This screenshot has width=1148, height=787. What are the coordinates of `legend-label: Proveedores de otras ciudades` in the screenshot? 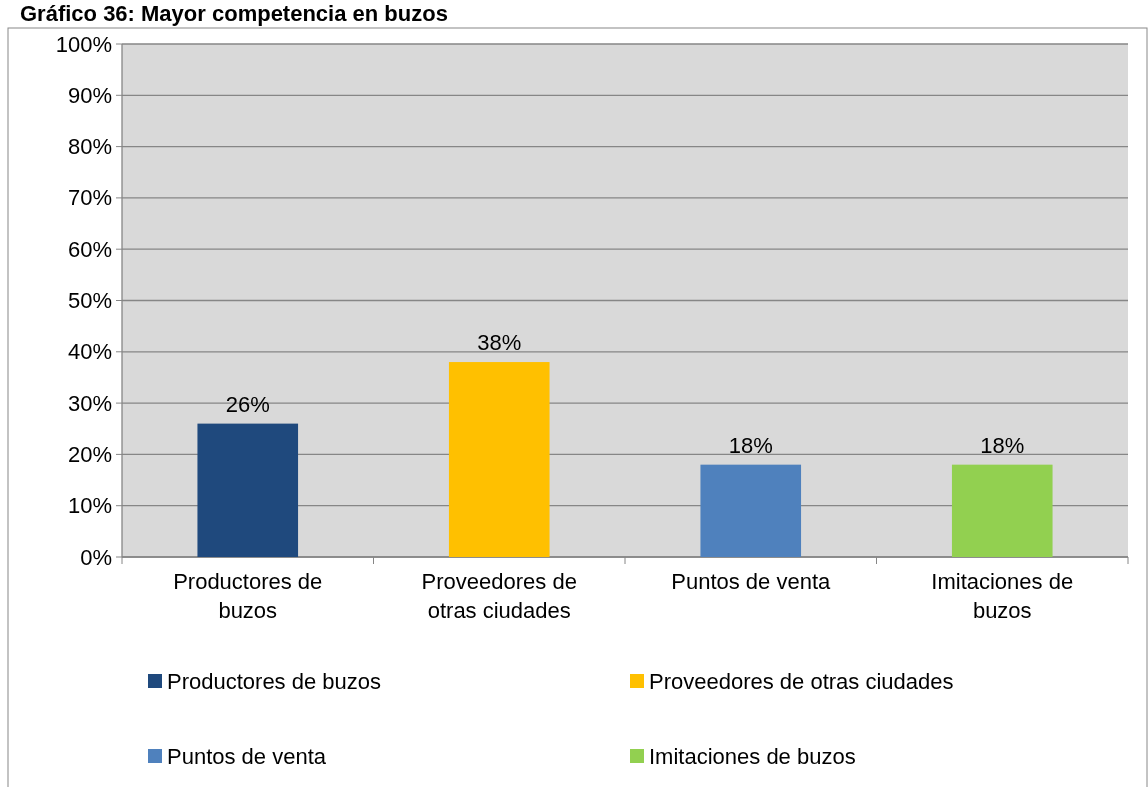 It's located at (801, 681).